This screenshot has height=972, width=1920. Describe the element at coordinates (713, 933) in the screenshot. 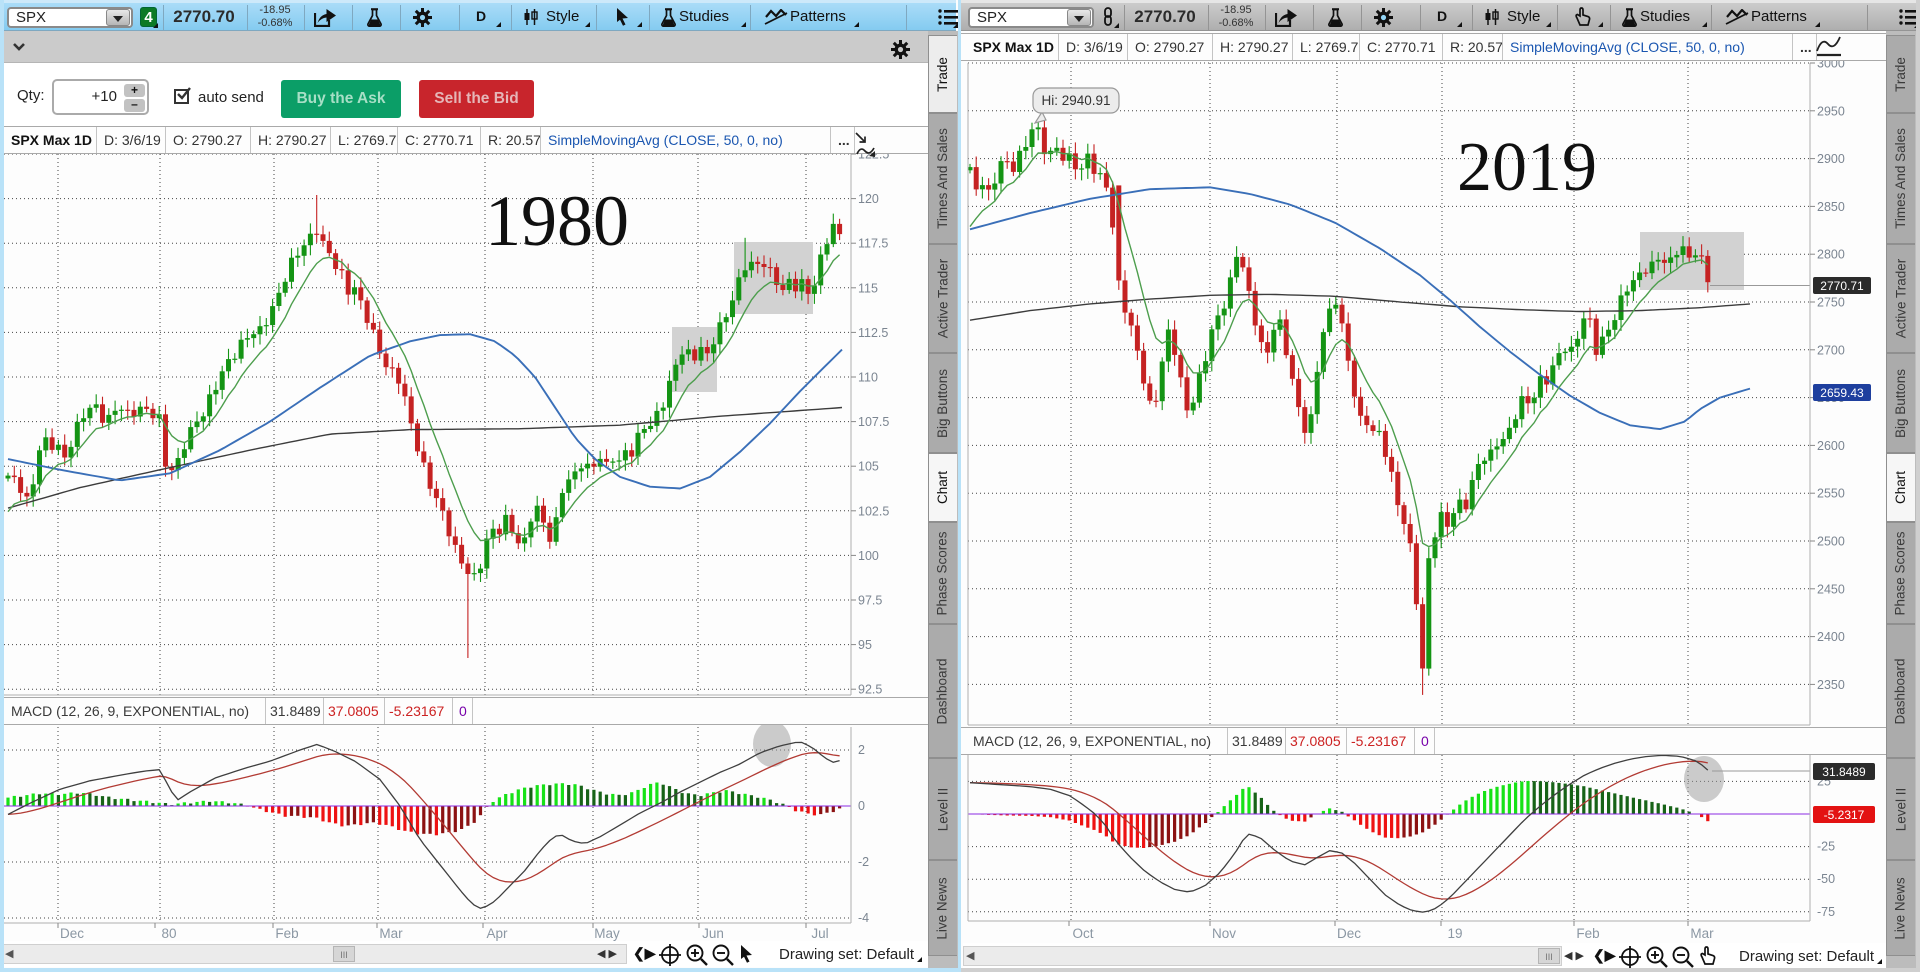

I see `svg-text: Jun` at that location.